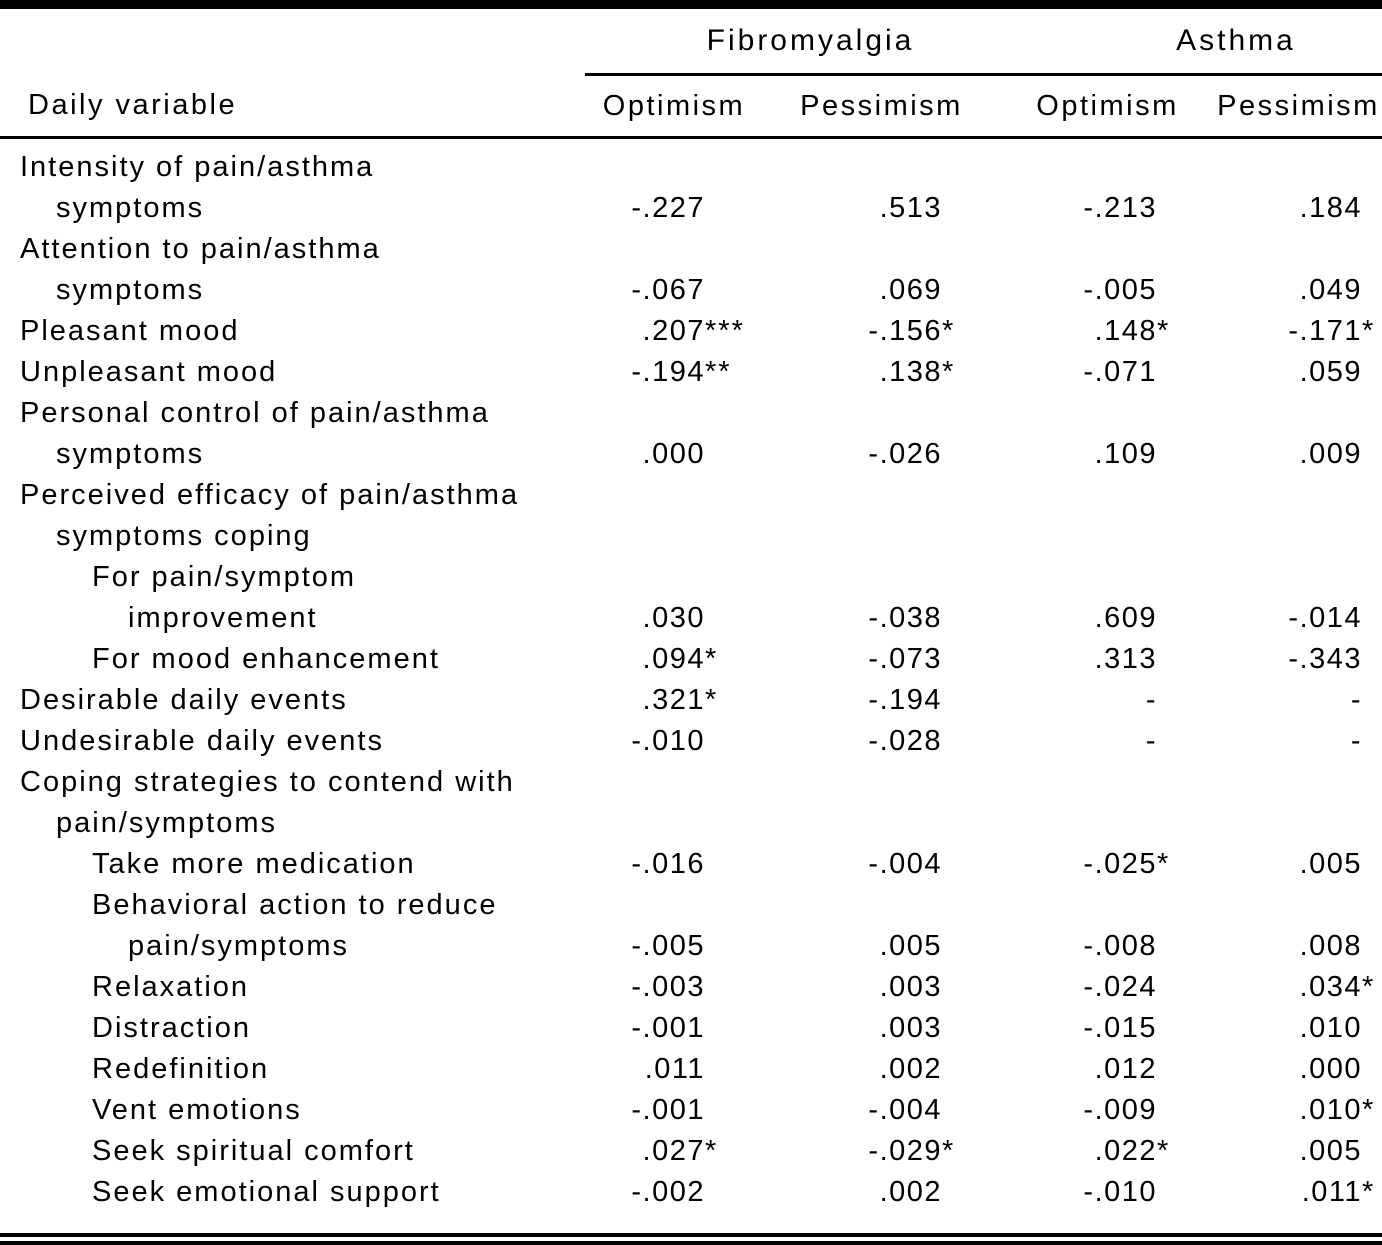 The image size is (1382, 1245). I want to click on cell-value: -.071, so click(1120, 372).